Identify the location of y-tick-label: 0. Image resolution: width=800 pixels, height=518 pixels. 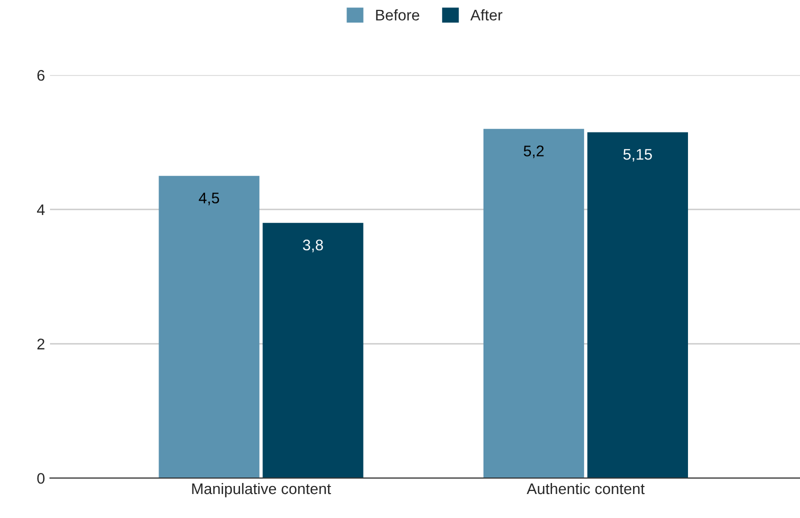
(41, 478).